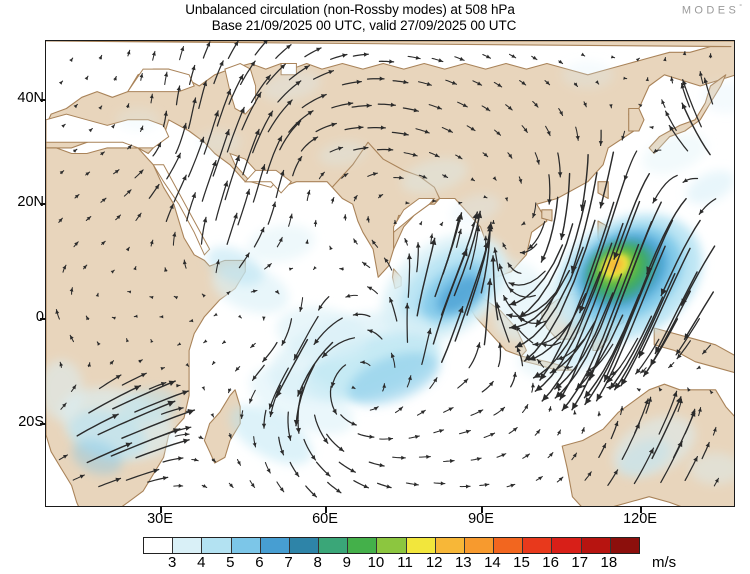  What do you see at coordinates (640, 519) in the screenshot?
I see `x-axis-tick-label: 120E` at bounding box center [640, 519].